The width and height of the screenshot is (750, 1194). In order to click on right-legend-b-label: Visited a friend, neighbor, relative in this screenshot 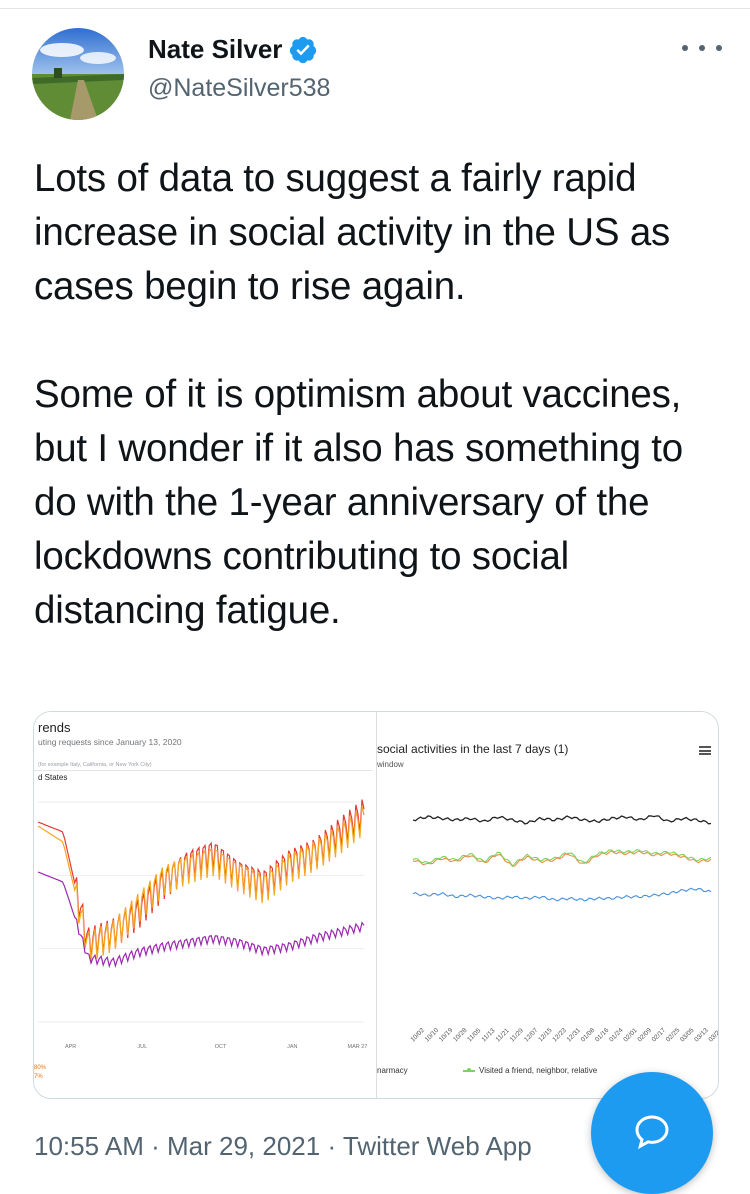, I will do `click(538, 1070)`.